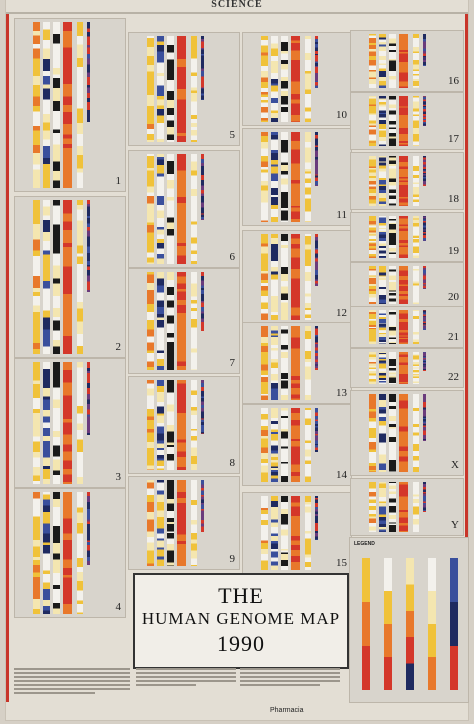 The width and height of the screenshot is (474, 724). Describe the element at coordinates (341, 475) in the screenshot. I see `chromosome-number: 14` at that location.